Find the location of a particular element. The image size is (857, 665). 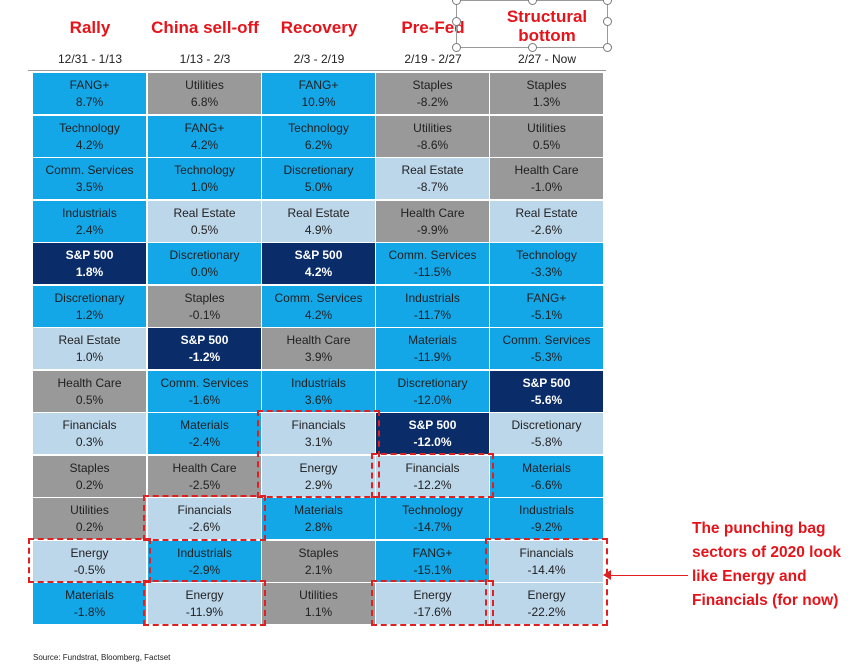

sector-cell: S&P 500 1.8% is located at coordinates (89, 263).